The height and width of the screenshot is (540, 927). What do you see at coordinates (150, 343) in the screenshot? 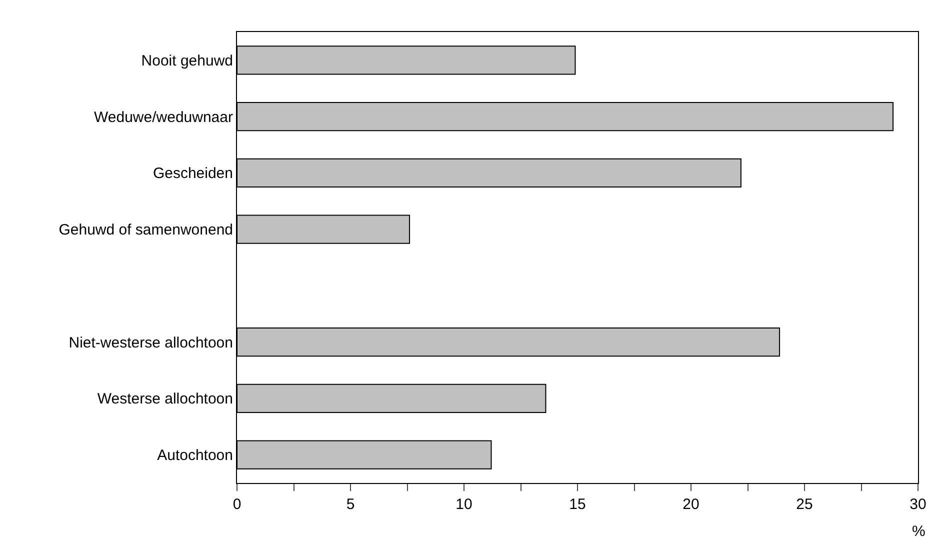
I see `y-tick-label: Niet-westerse allochtoon` at bounding box center [150, 343].